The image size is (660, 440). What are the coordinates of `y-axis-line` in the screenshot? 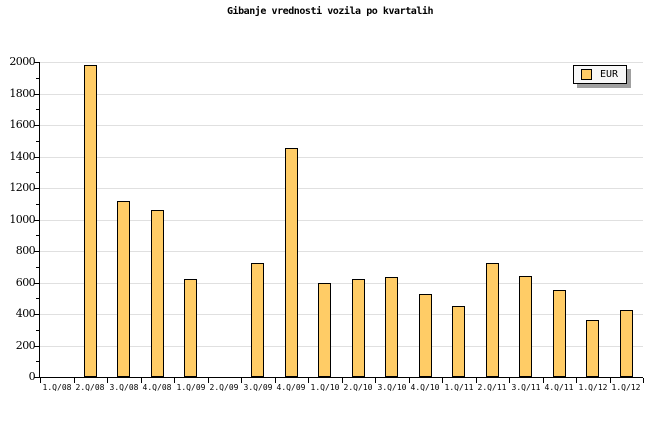 It's located at (39, 220).